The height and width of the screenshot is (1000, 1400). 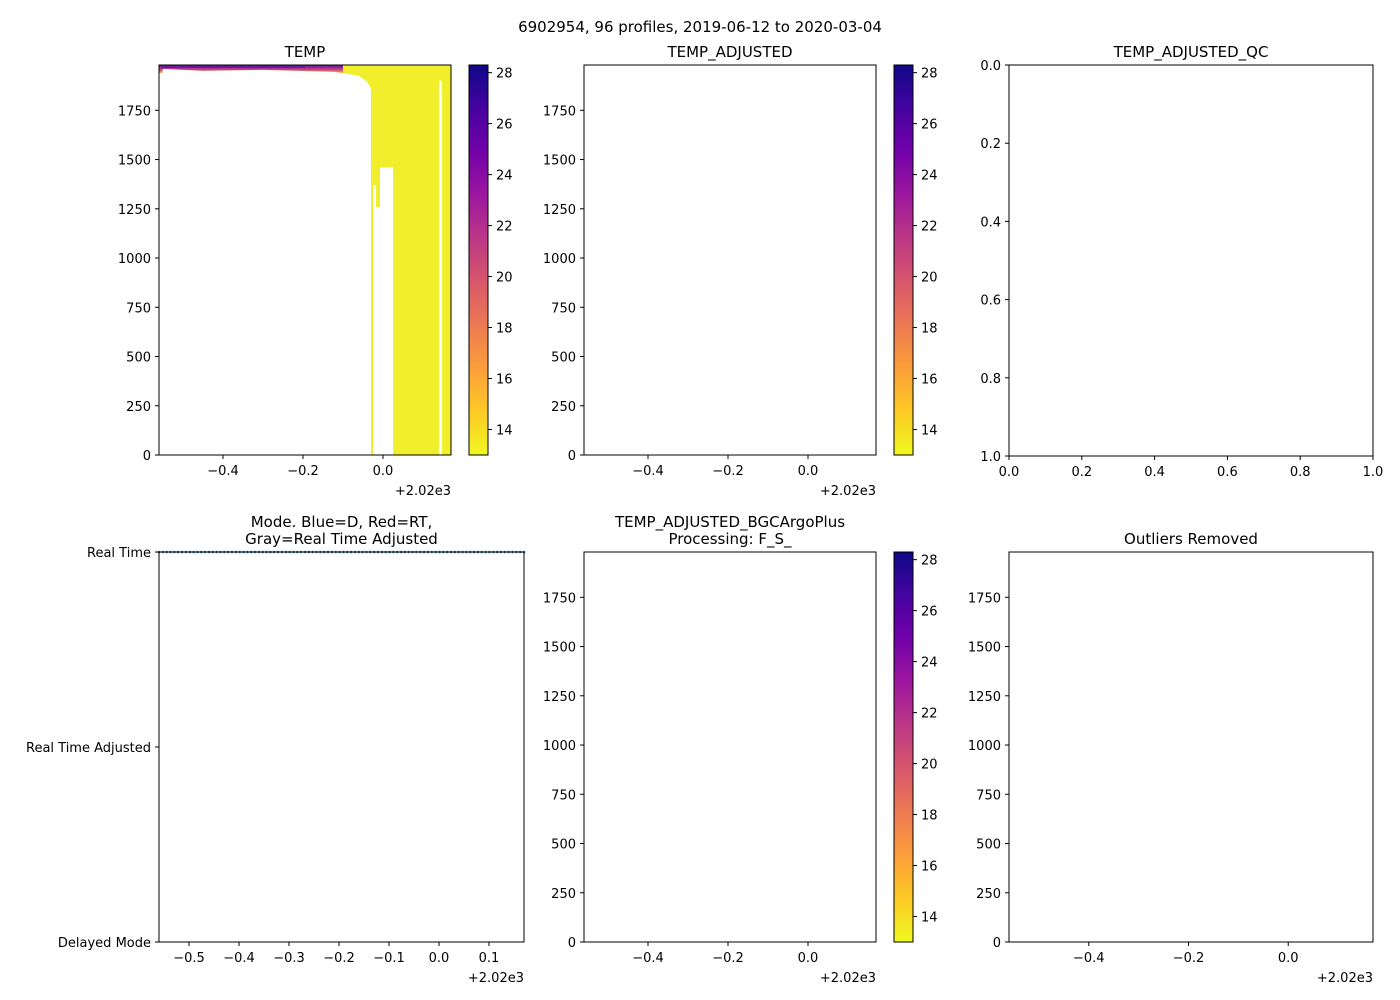 I want to click on axes-title: Mode. Blue=D, Red=RT,, so click(x=342, y=522).